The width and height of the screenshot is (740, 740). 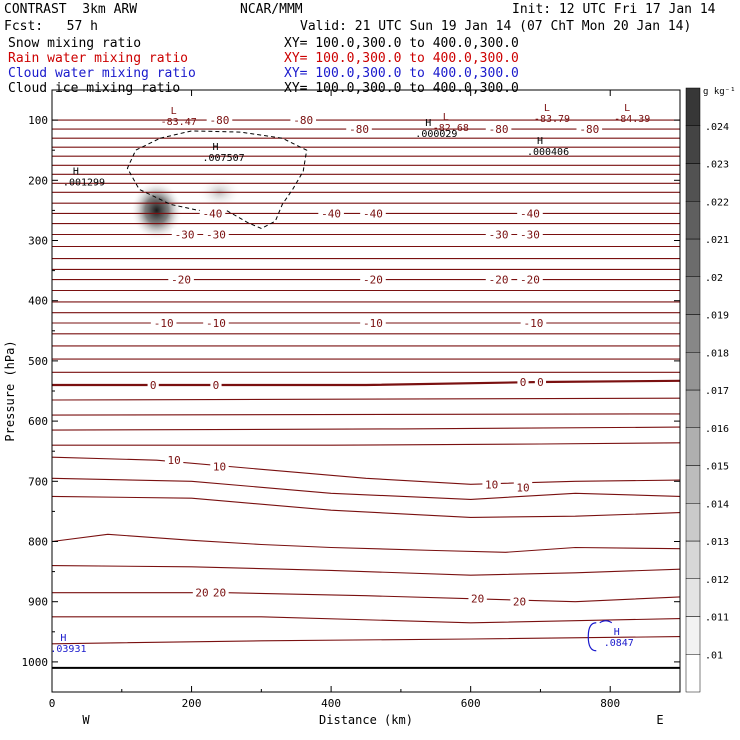 What do you see at coordinates (610, 703) in the screenshot?
I see `x-tick-label: 800` at bounding box center [610, 703].